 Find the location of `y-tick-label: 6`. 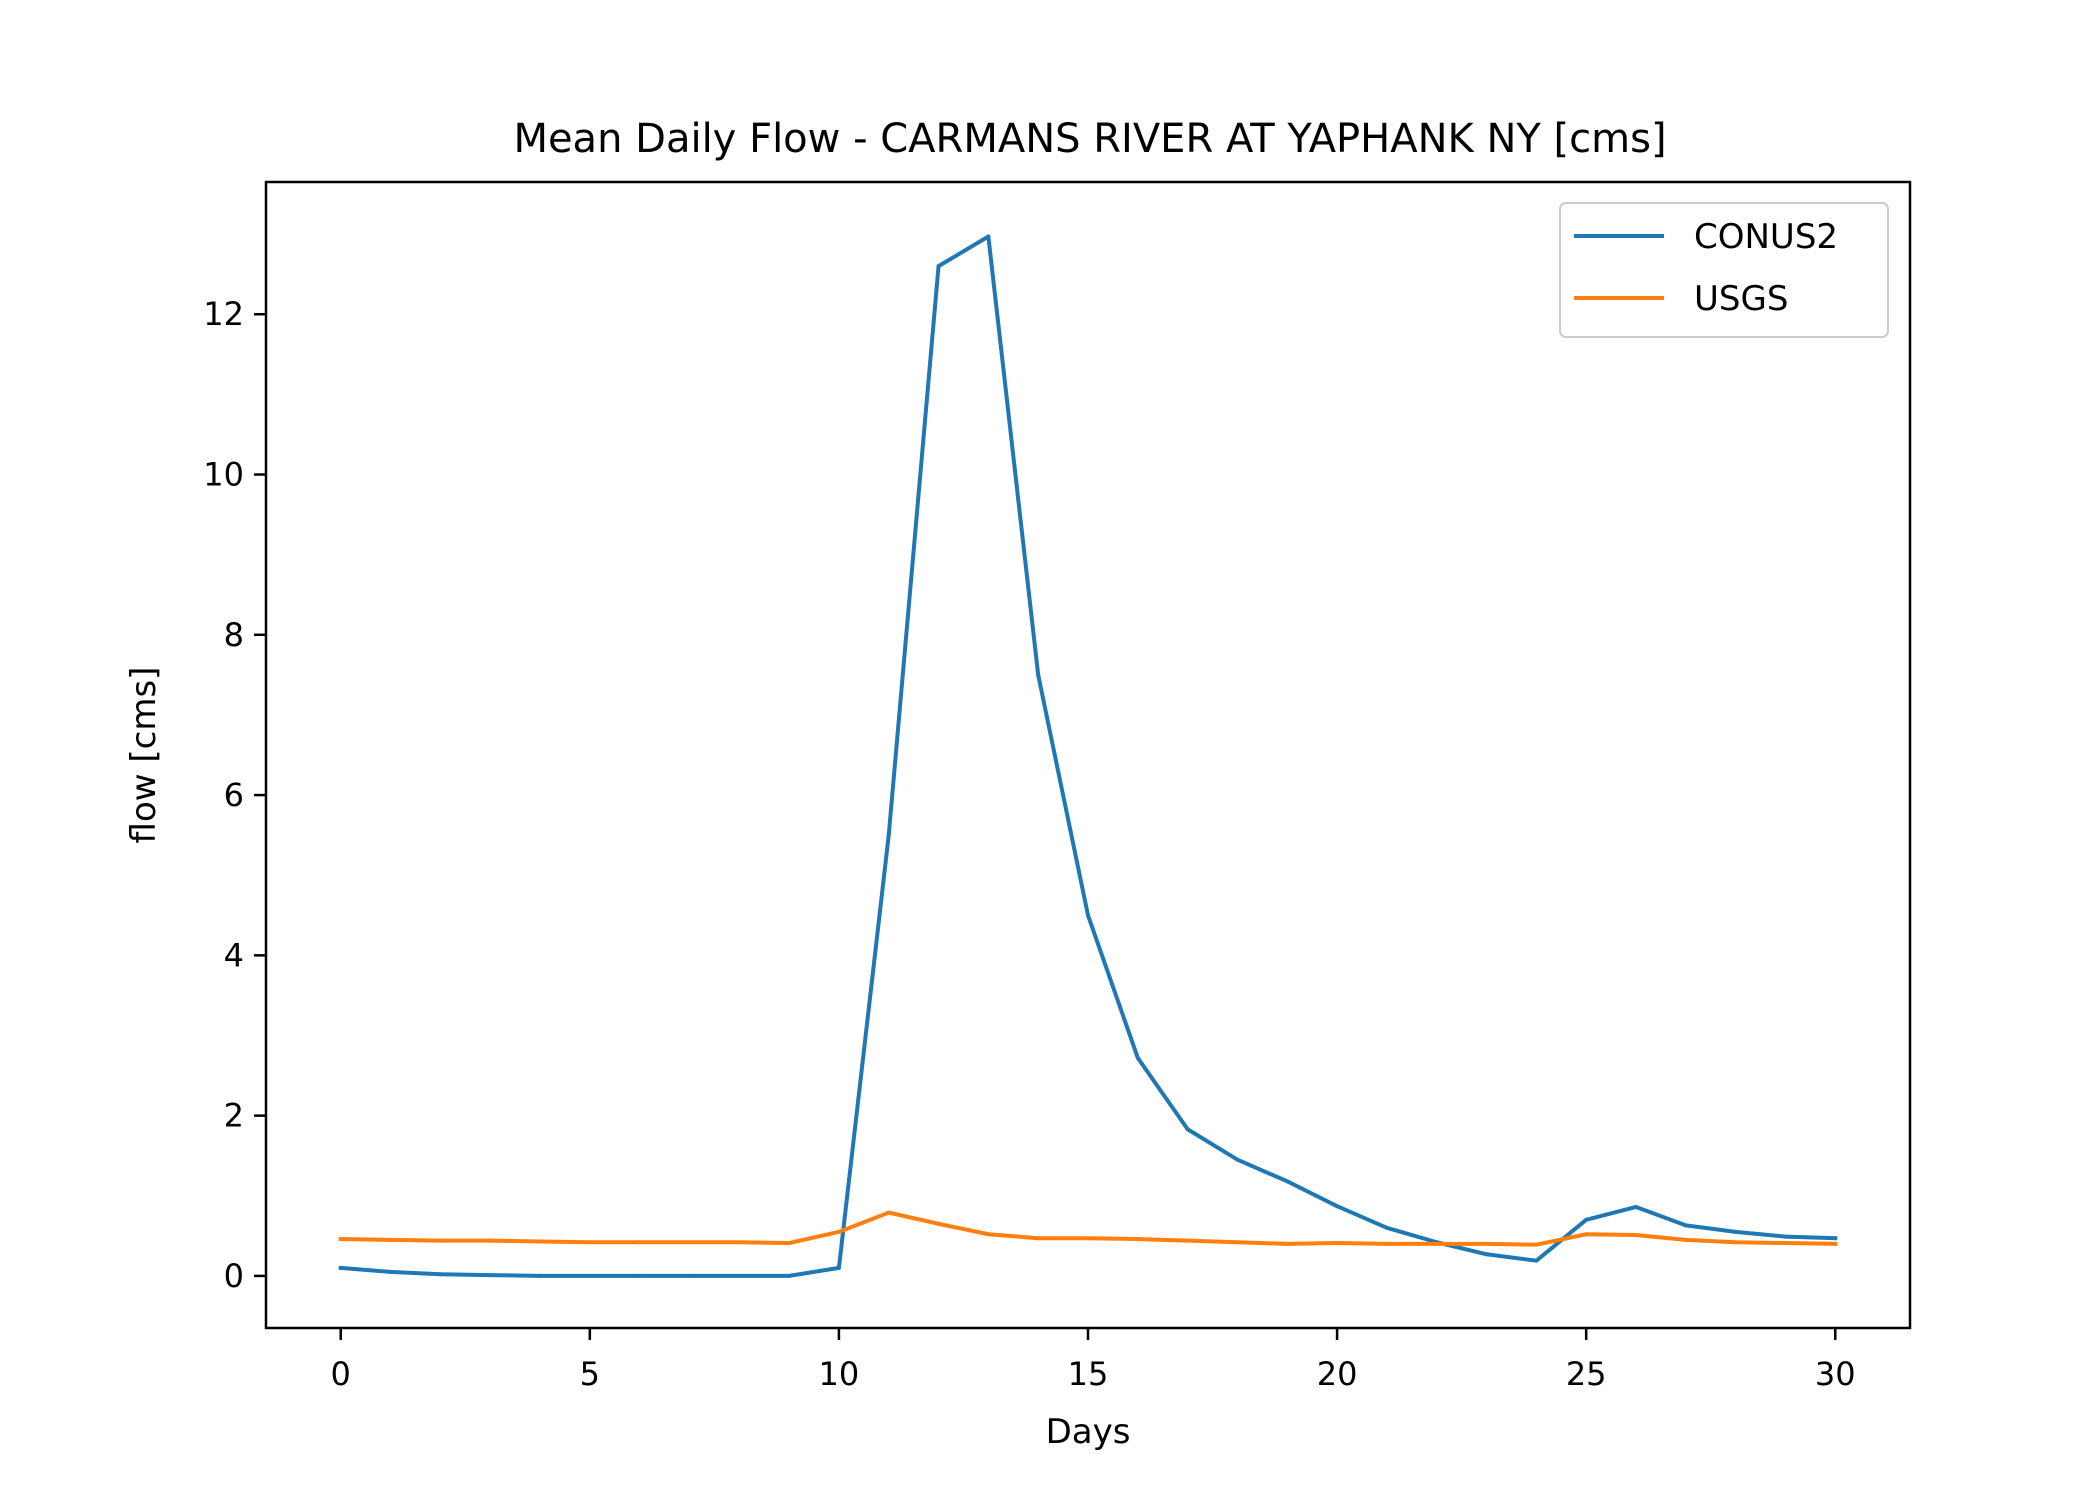

y-tick-label: 6 is located at coordinates (234, 795).